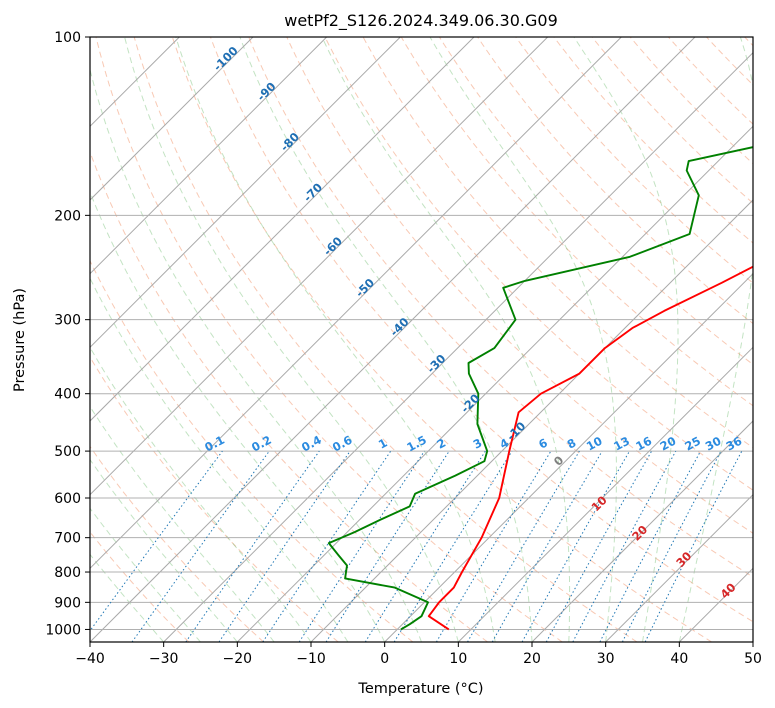  I want to click on y-axis-title: Pressure (hPa), so click(20, 340).